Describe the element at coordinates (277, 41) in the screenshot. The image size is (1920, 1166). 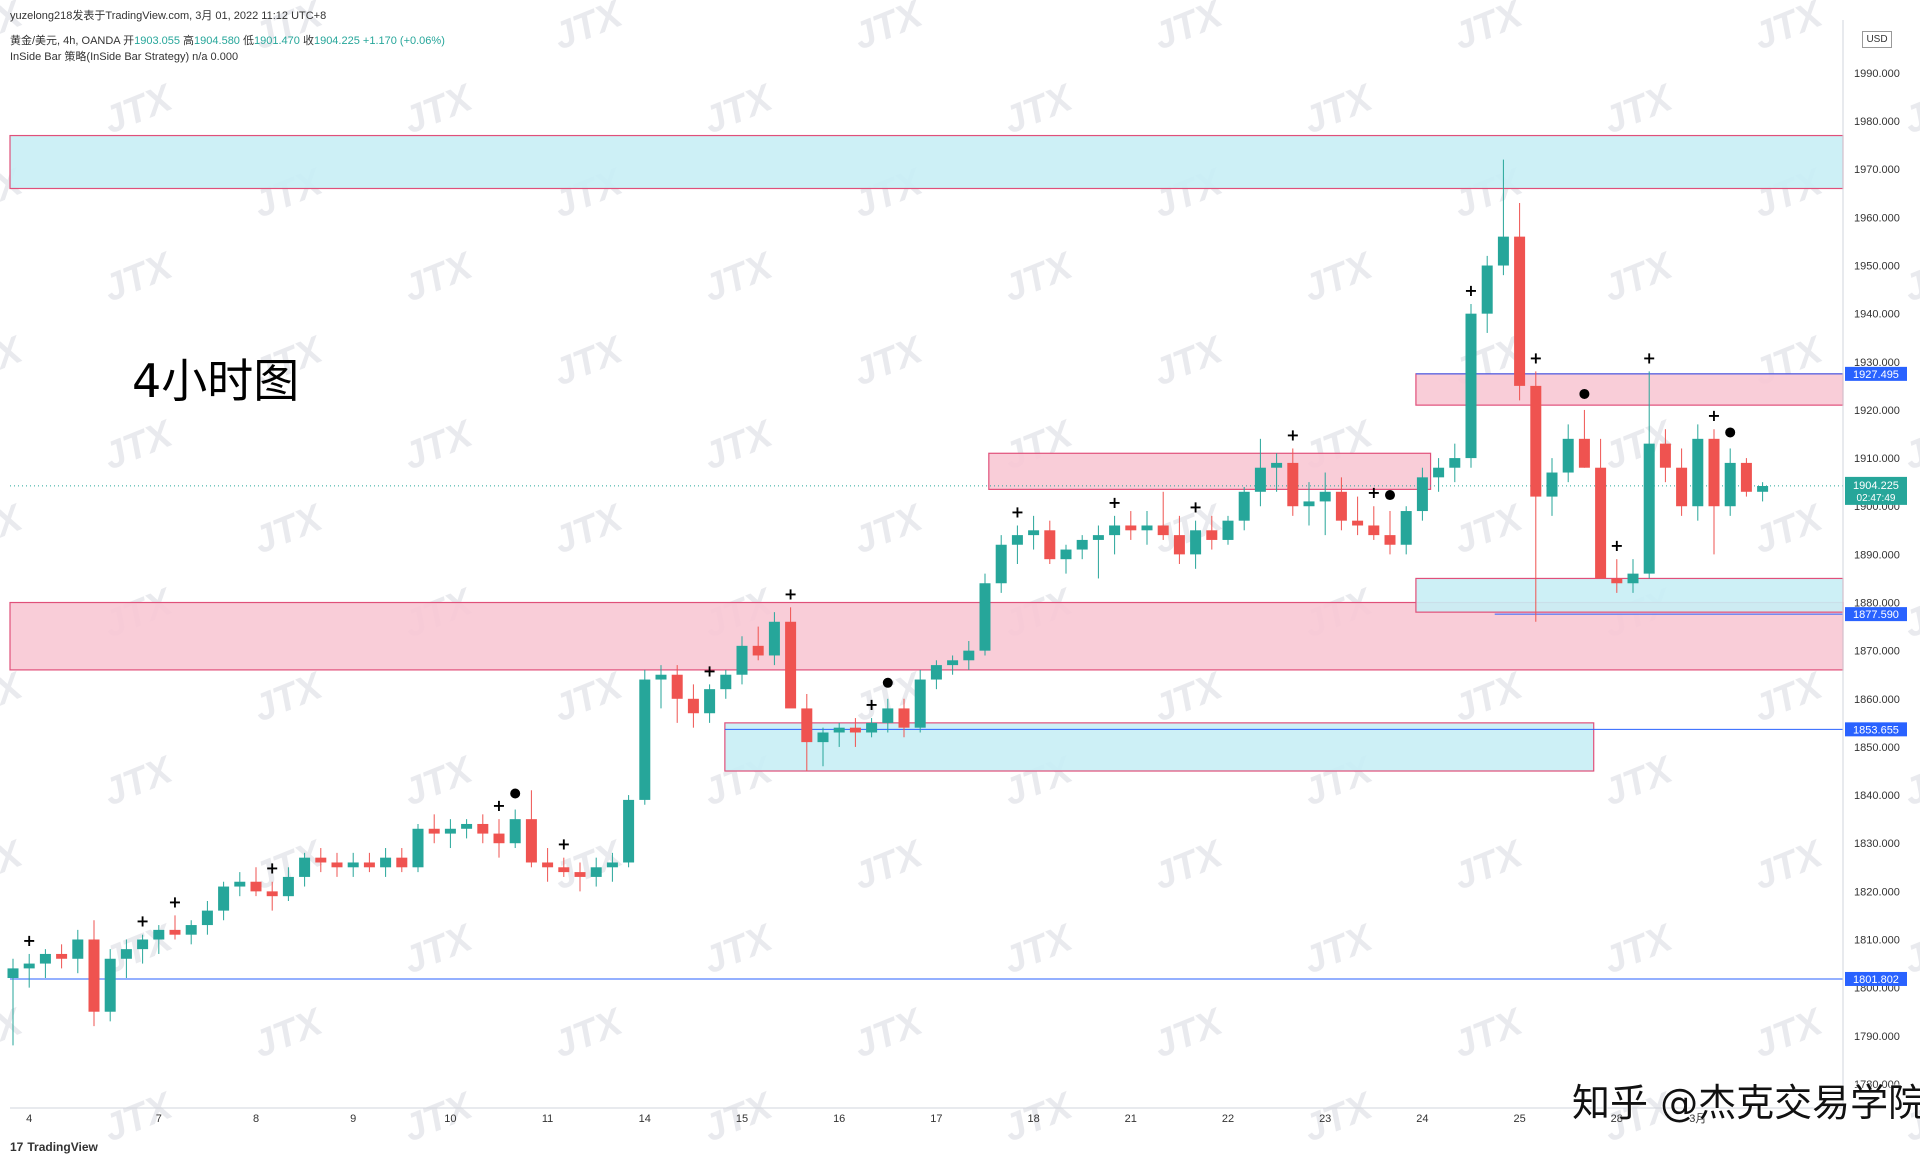
I see `low-value: 1901.470` at that location.